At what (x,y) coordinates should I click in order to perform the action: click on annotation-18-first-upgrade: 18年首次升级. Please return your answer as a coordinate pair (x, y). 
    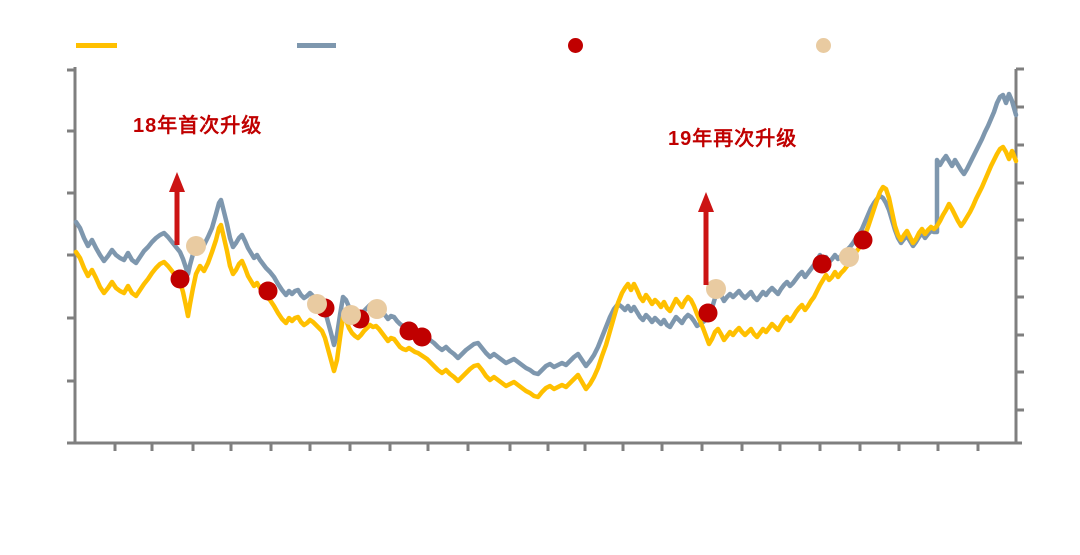
    Looking at the image, I should click on (198, 126).